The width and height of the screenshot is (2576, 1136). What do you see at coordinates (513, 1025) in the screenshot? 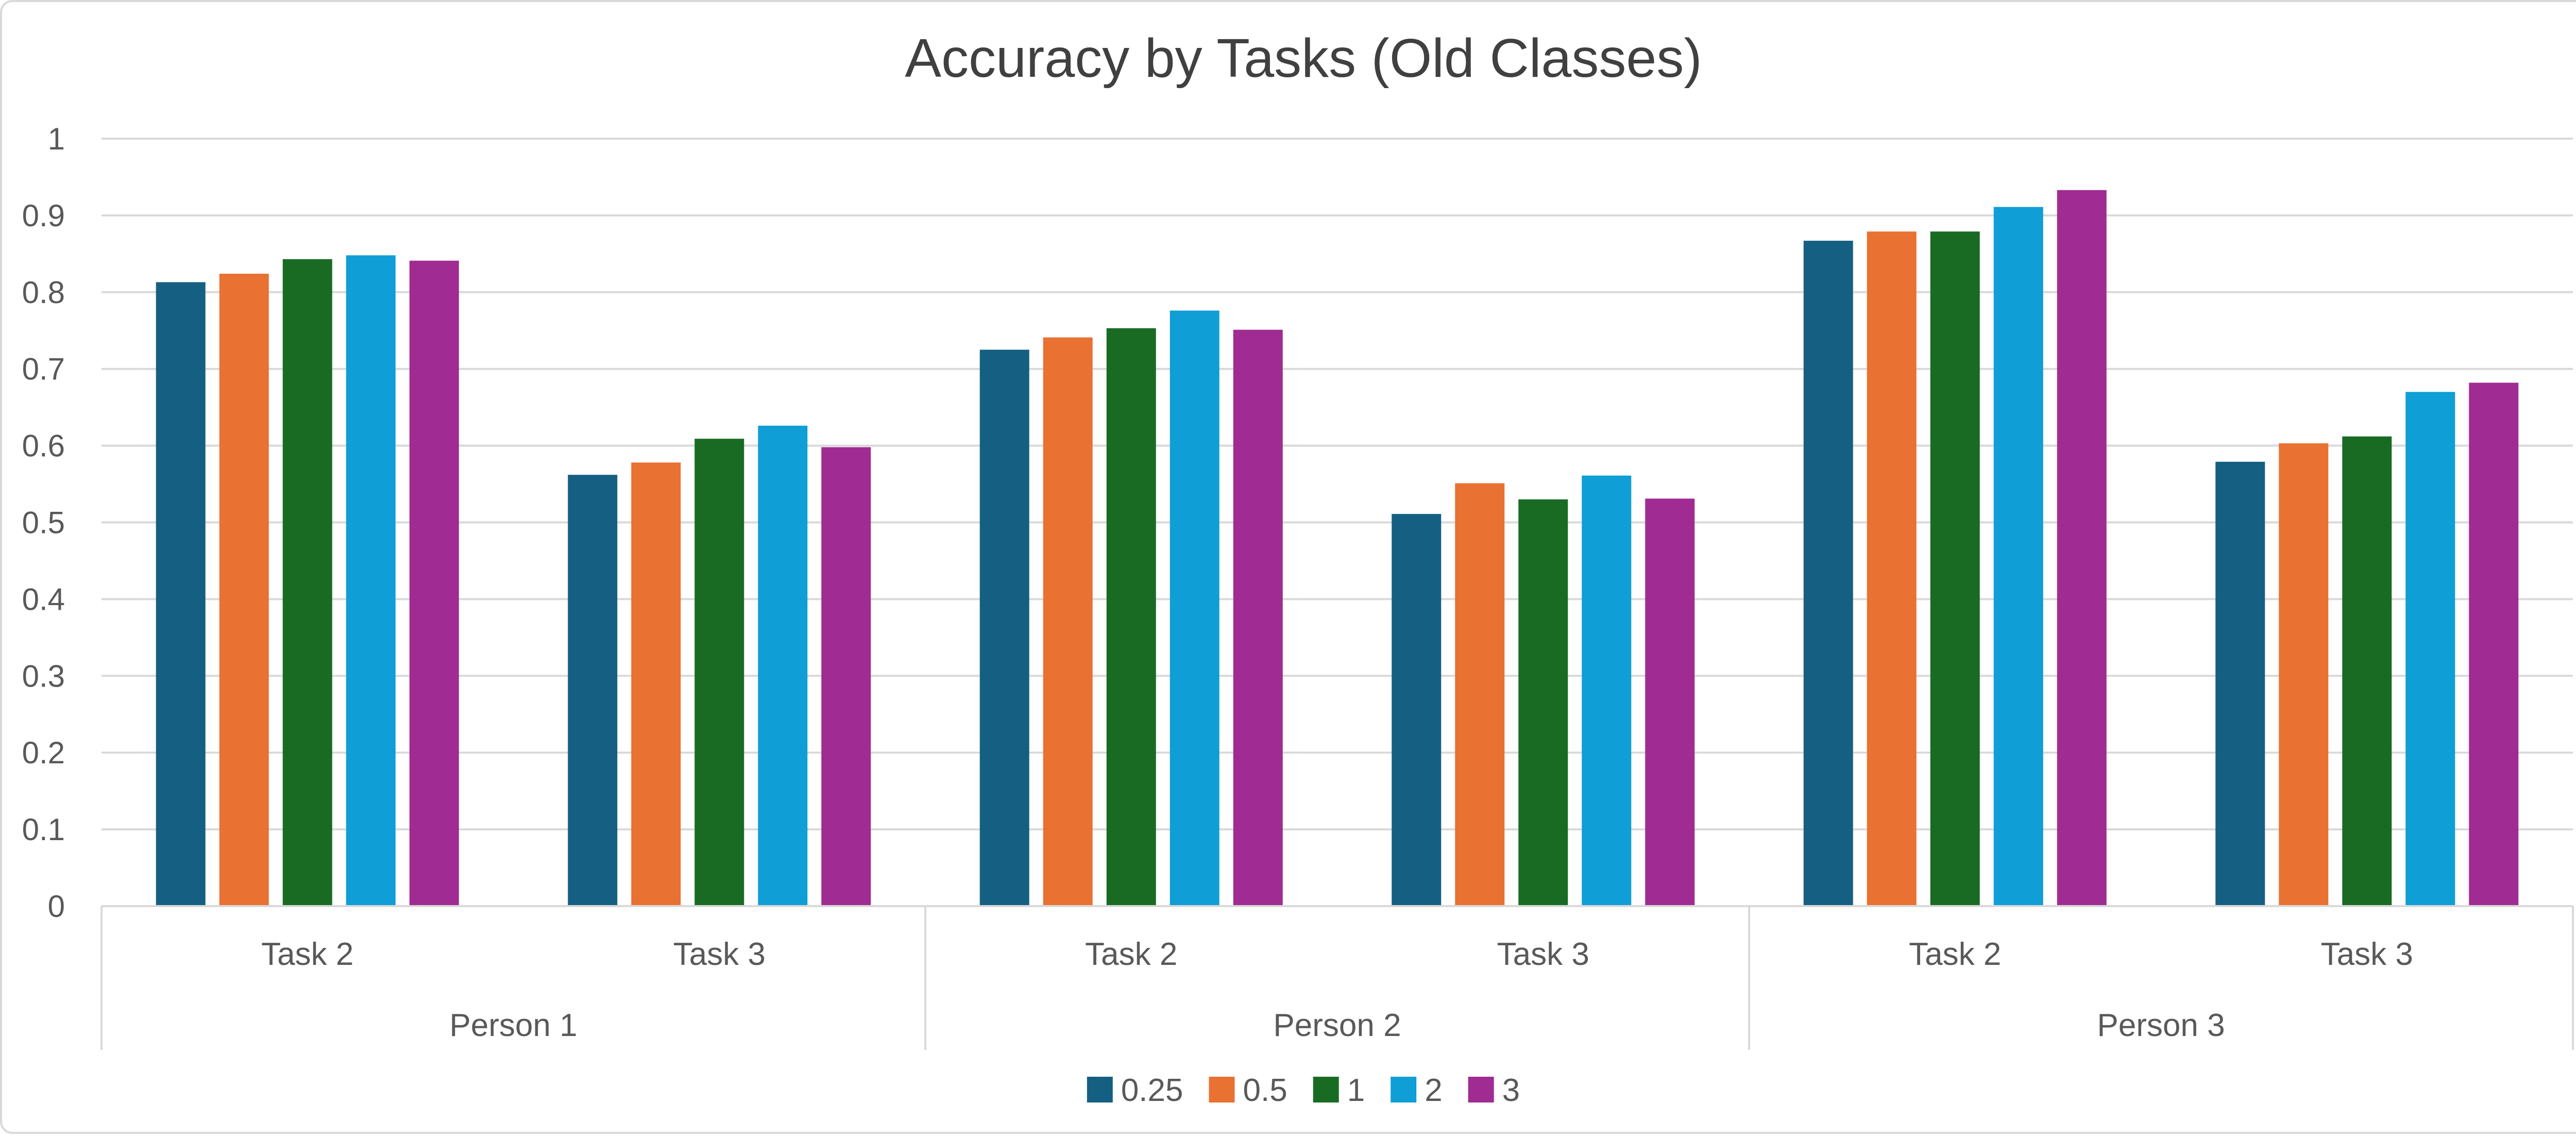
I see `group-label: Person 1` at bounding box center [513, 1025].